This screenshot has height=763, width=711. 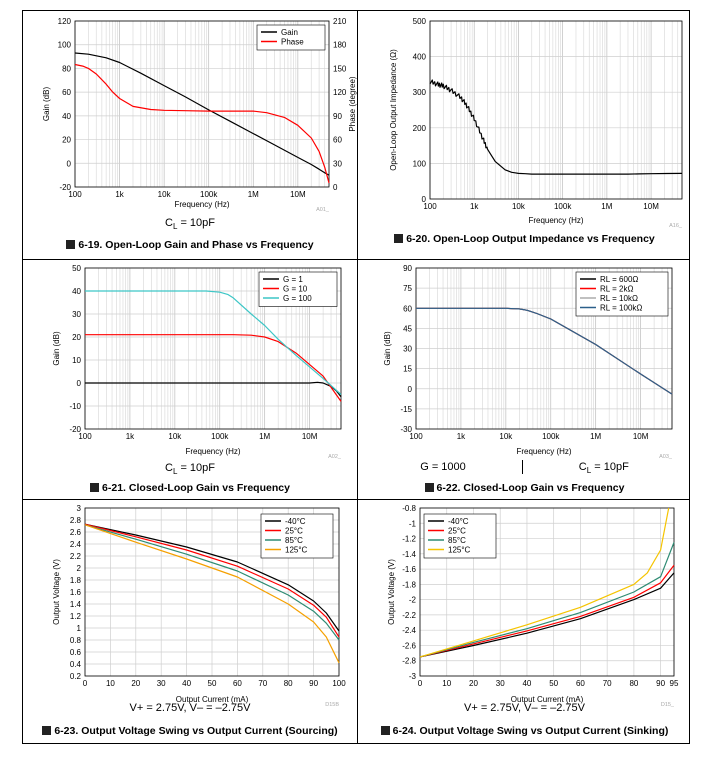 What do you see at coordinates (65, 187) in the screenshot?
I see `y-tick-label: -20` at bounding box center [65, 187].